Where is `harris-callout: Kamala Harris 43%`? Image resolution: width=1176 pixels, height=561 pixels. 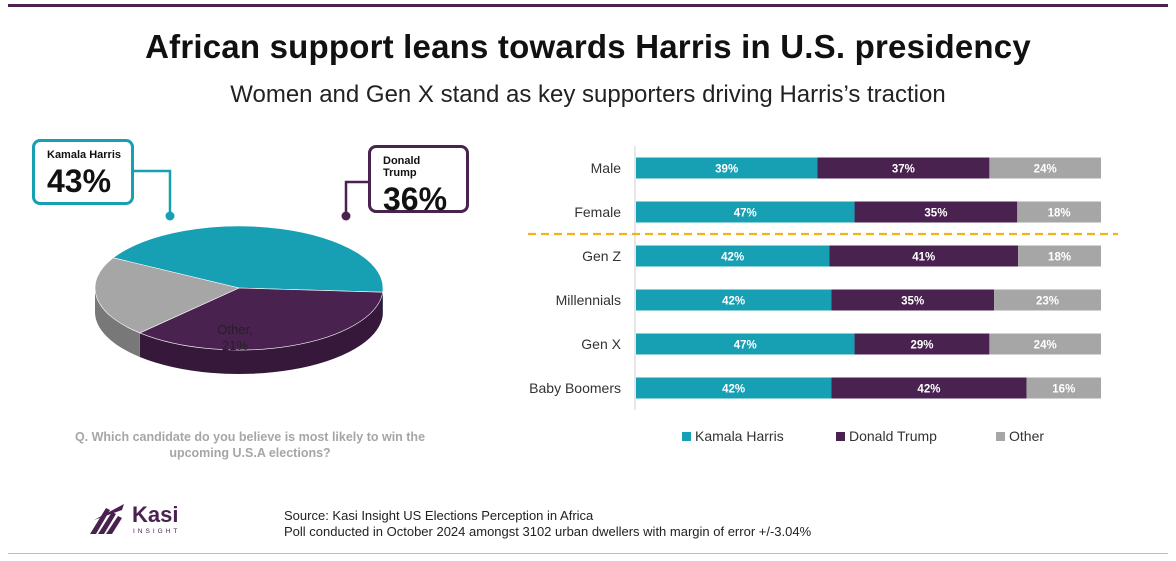 harris-callout: Kamala Harris 43% is located at coordinates (83, 172).